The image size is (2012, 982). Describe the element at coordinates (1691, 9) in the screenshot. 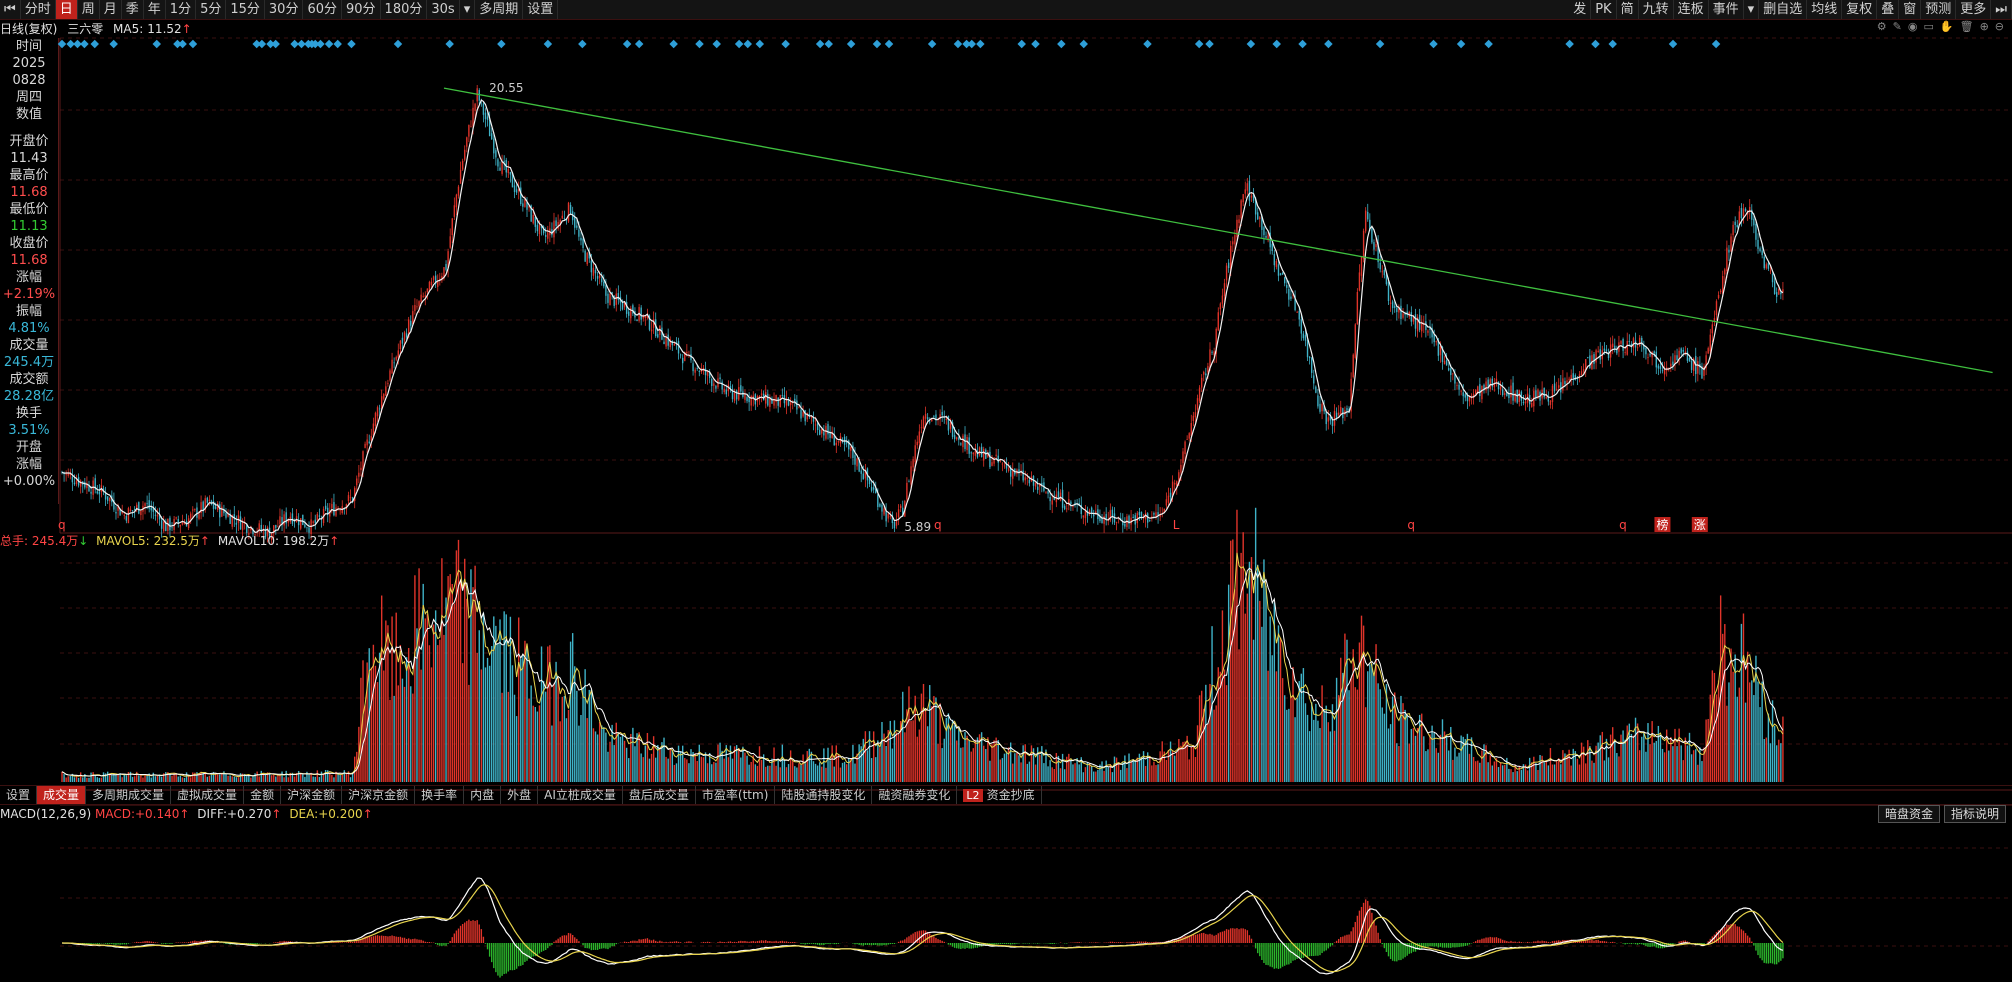

I see `toolbar-right-item-4: 连板` at that location.